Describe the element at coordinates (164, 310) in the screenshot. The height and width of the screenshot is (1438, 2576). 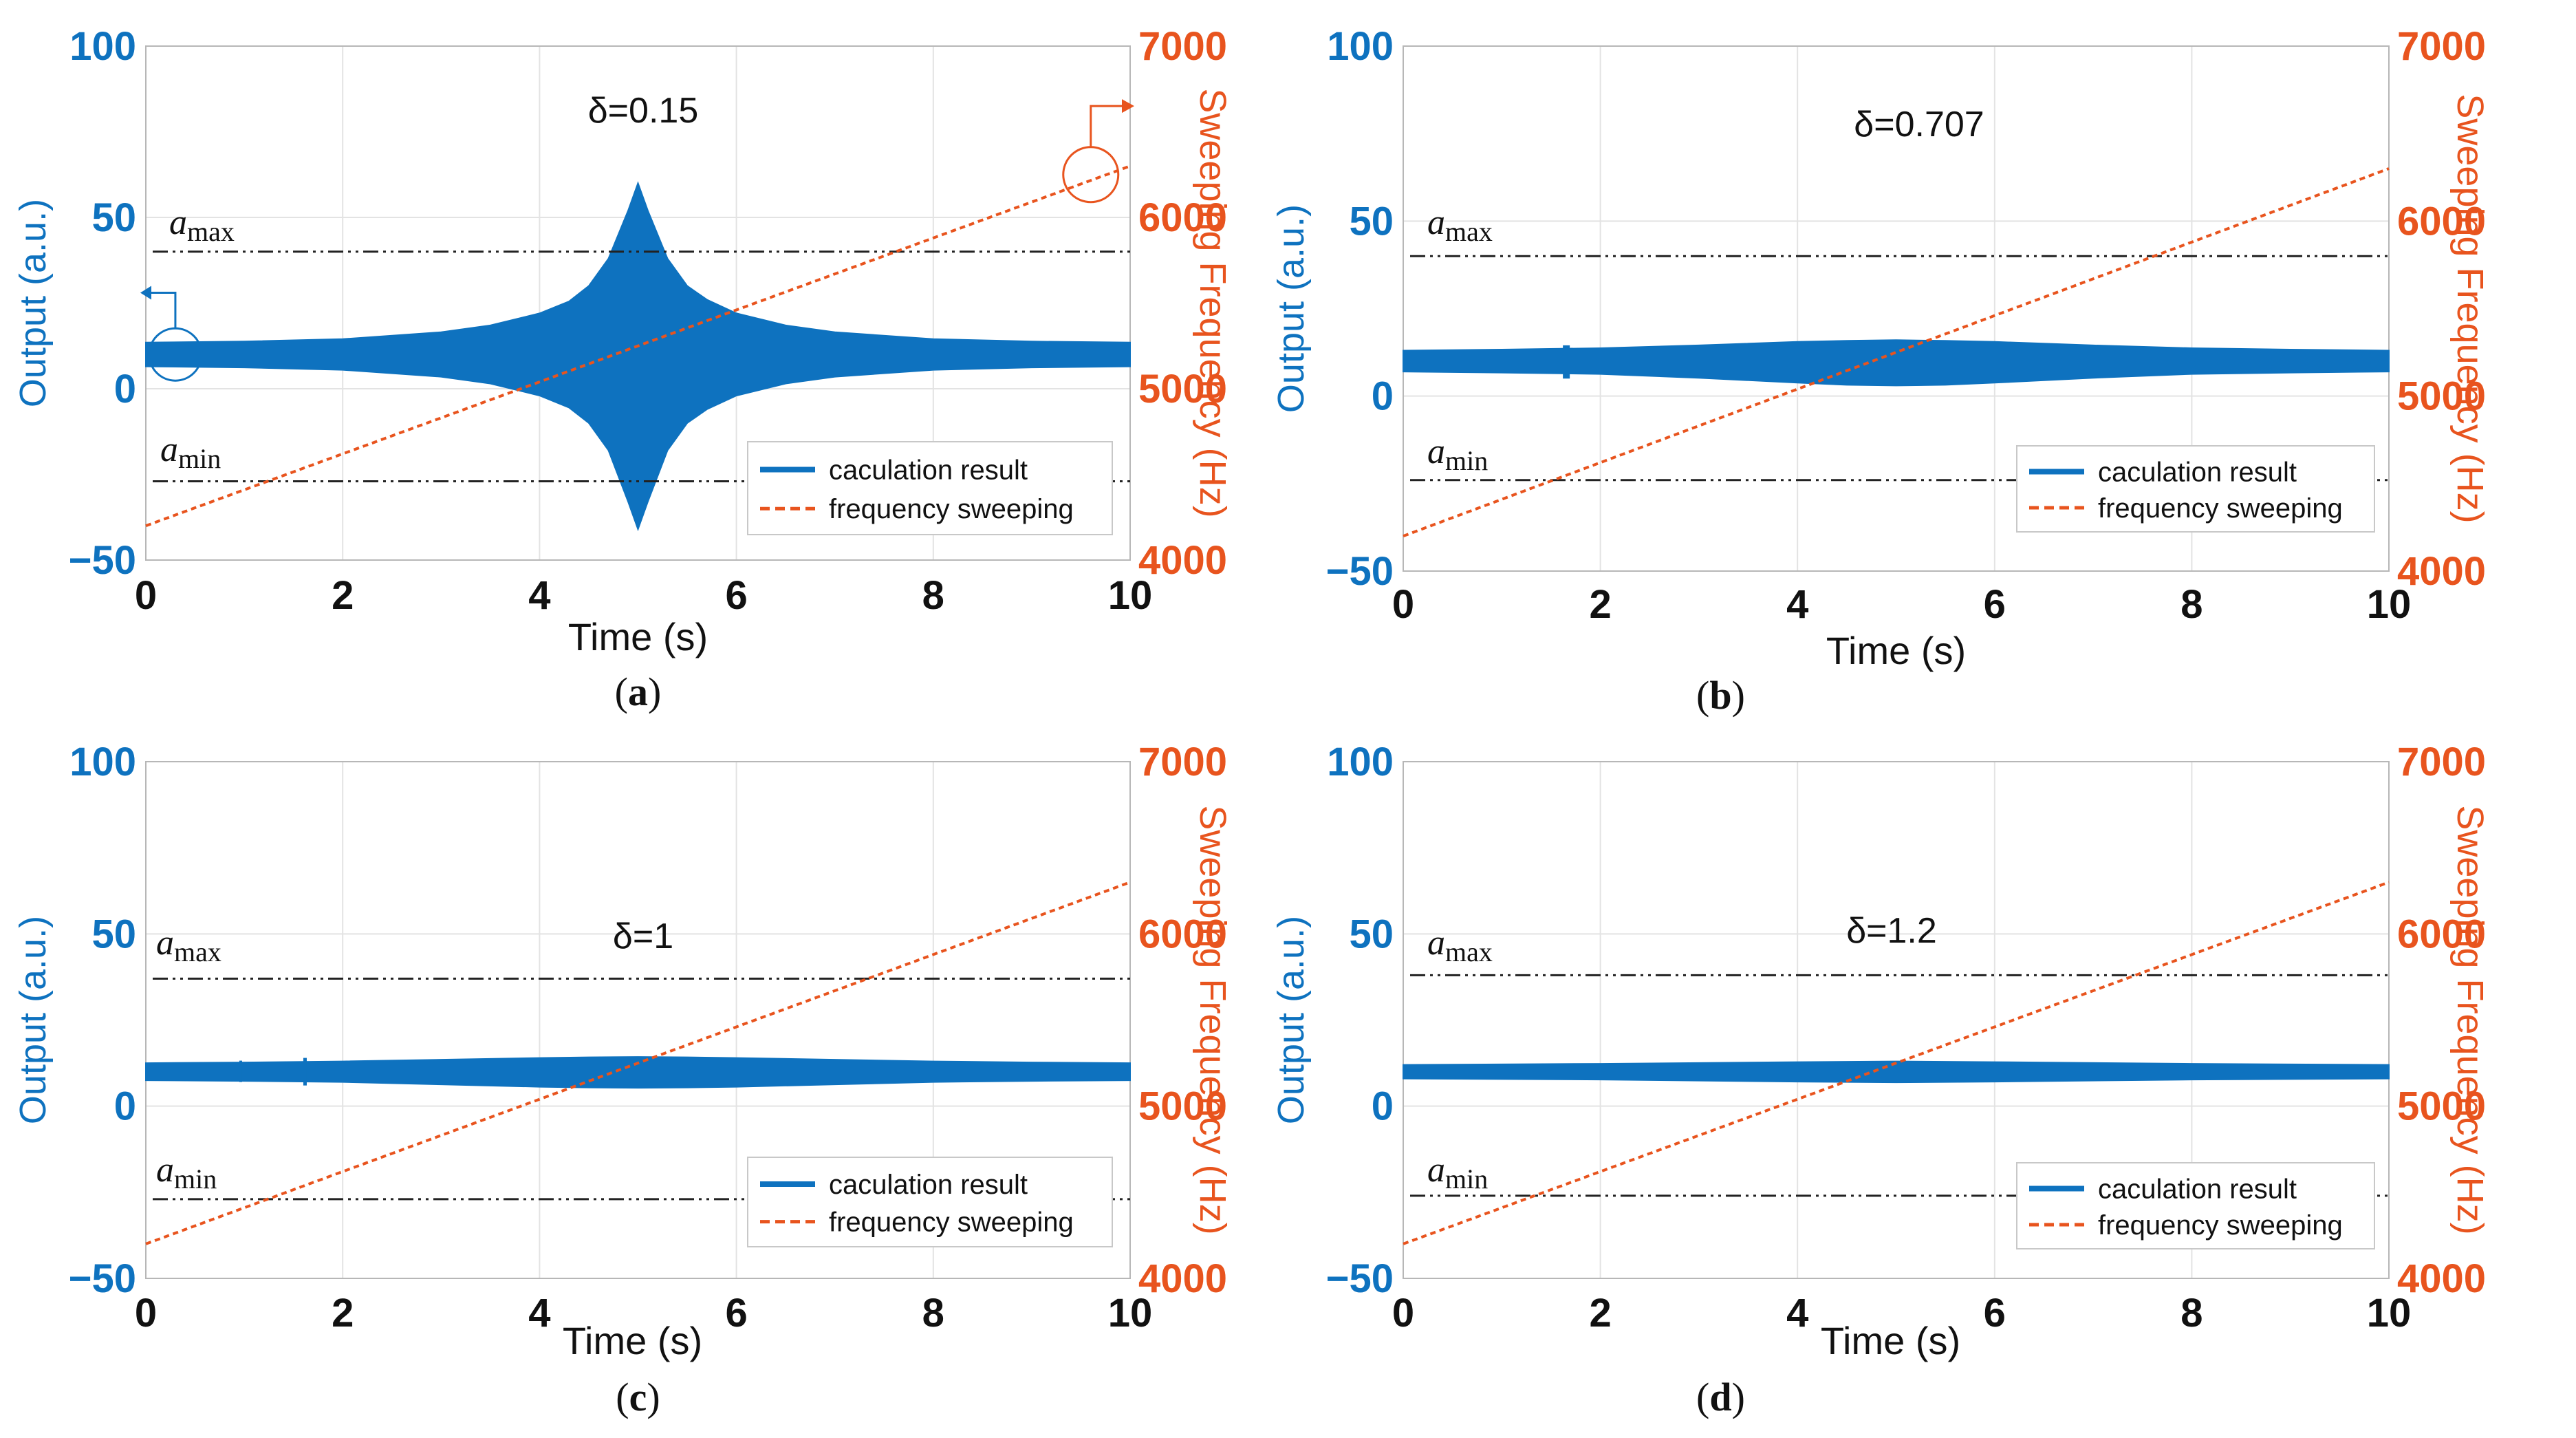
I see `left-axis-marker-arrow` at that location.